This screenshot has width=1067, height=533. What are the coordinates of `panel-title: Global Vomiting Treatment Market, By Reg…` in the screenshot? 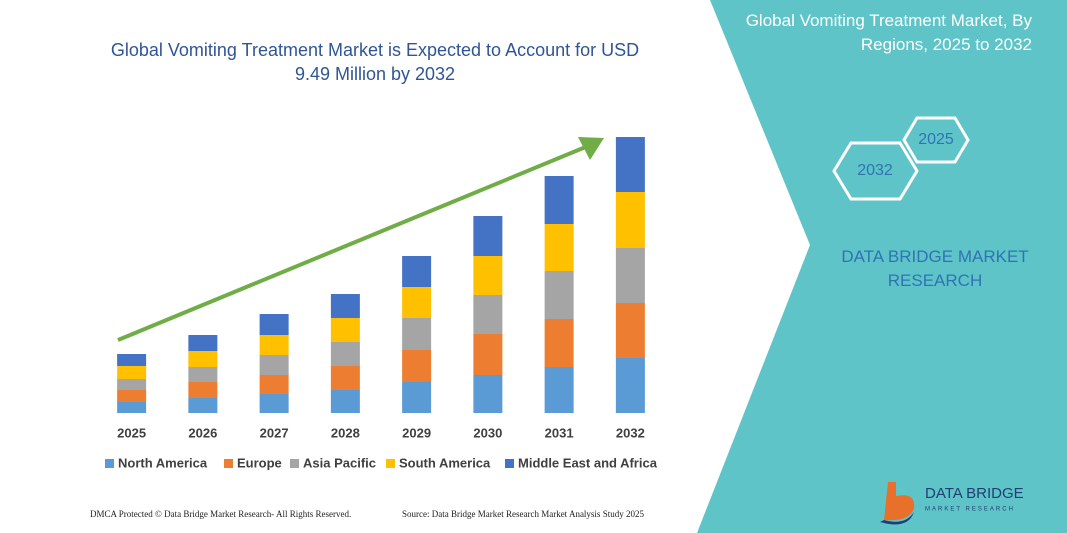 It's located at (888, 32).